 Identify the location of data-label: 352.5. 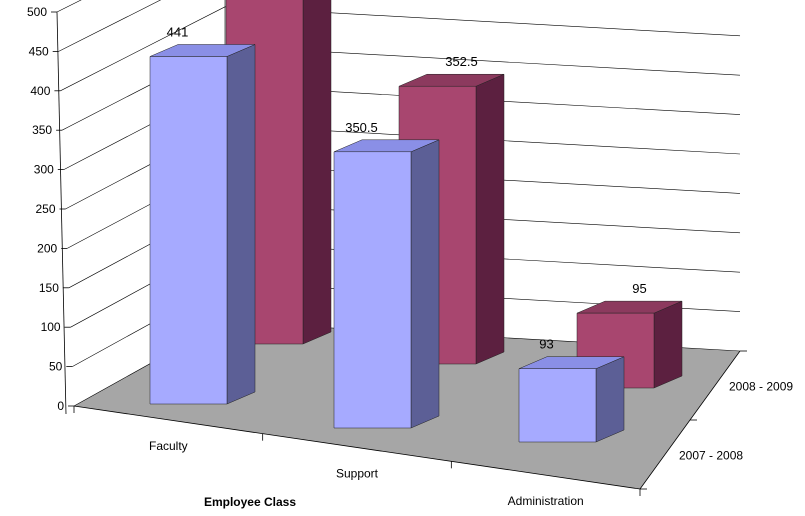
(461, 61).